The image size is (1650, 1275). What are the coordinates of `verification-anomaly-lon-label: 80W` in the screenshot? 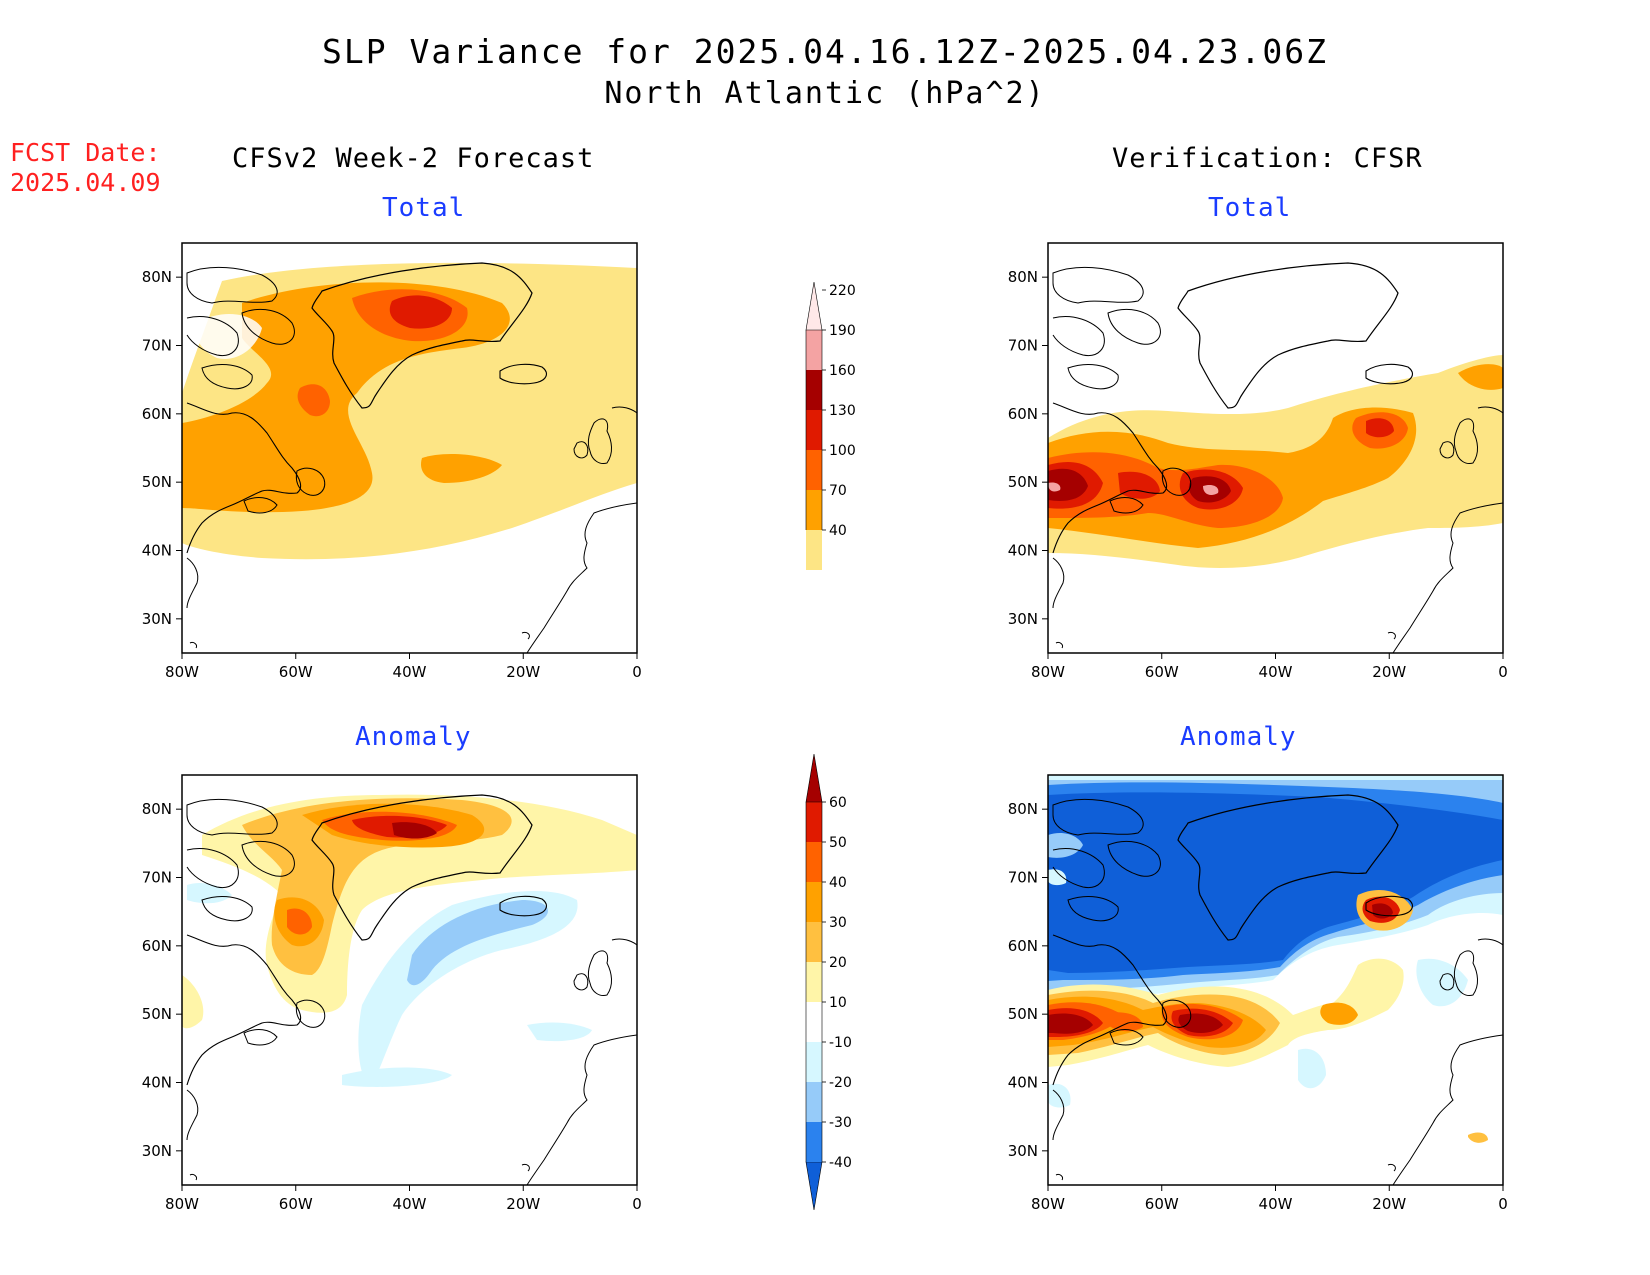 It's located at (1048, 1204).